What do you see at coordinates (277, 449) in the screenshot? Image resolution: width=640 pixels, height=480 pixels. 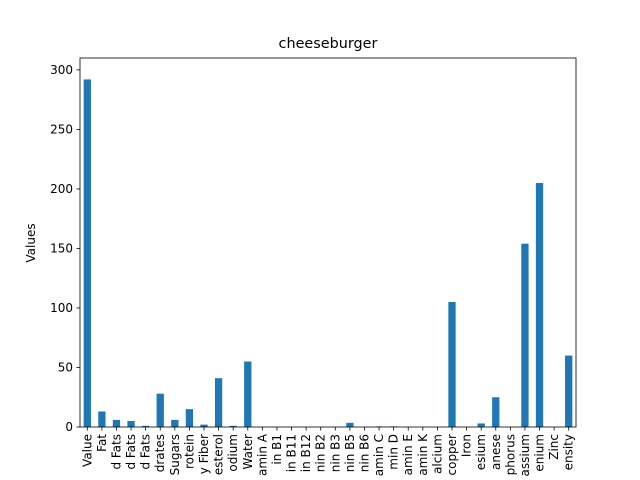 I see `x-tick-label-13: in B1` at bounding box center [277, 449].